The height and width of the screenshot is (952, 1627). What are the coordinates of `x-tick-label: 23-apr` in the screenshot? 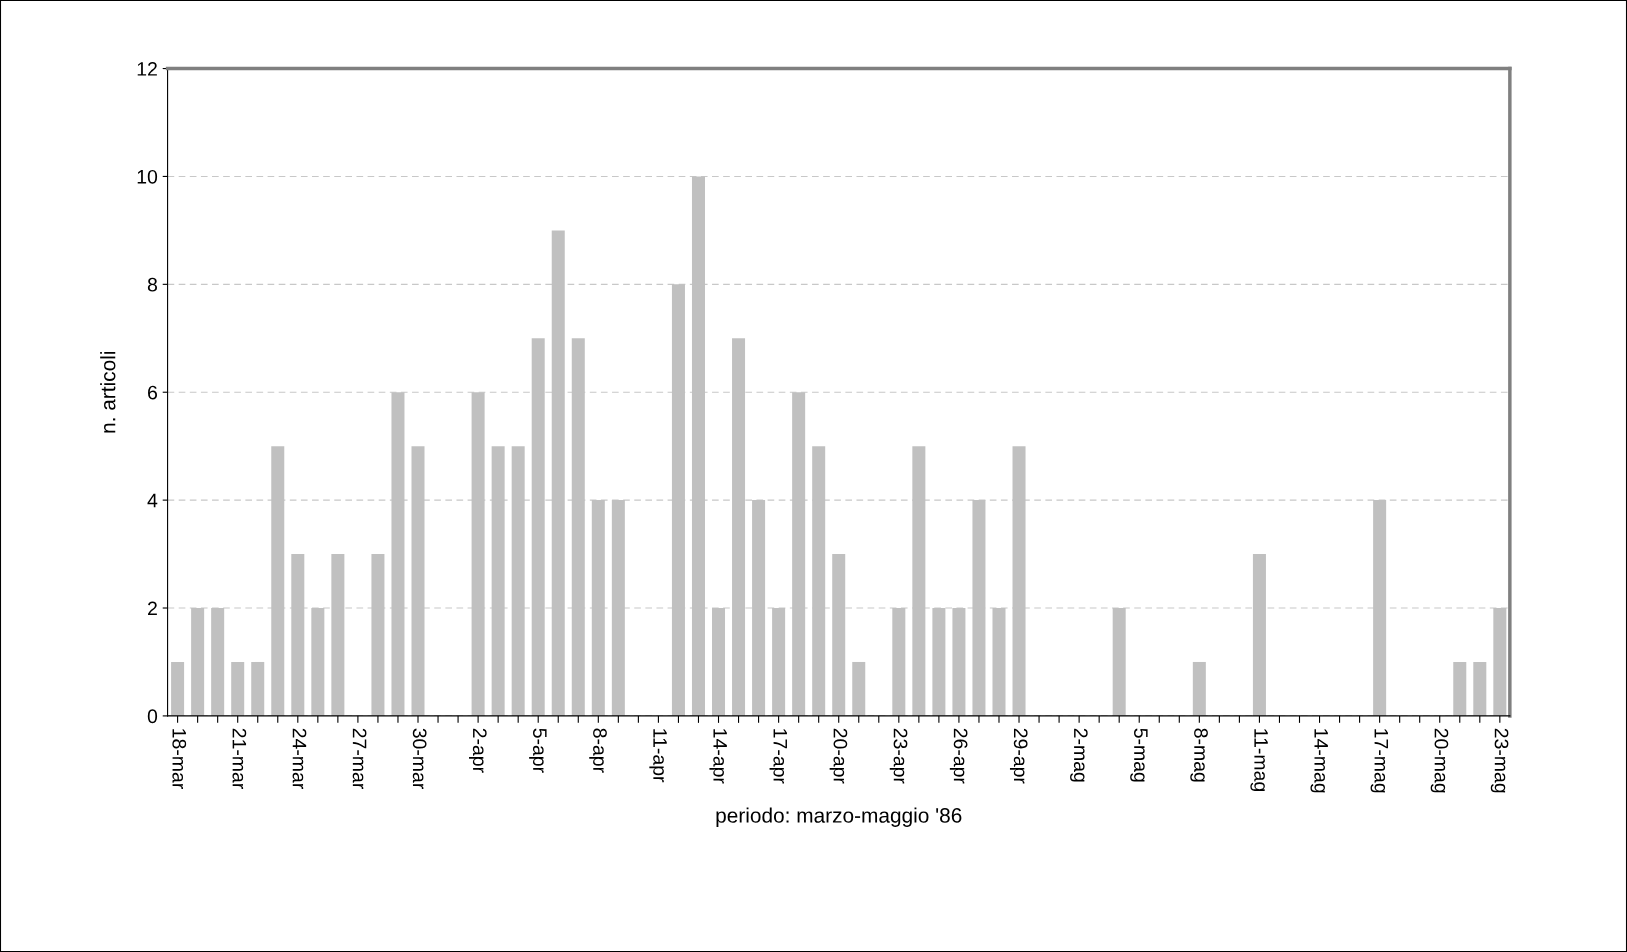 It's located at (898, 756).